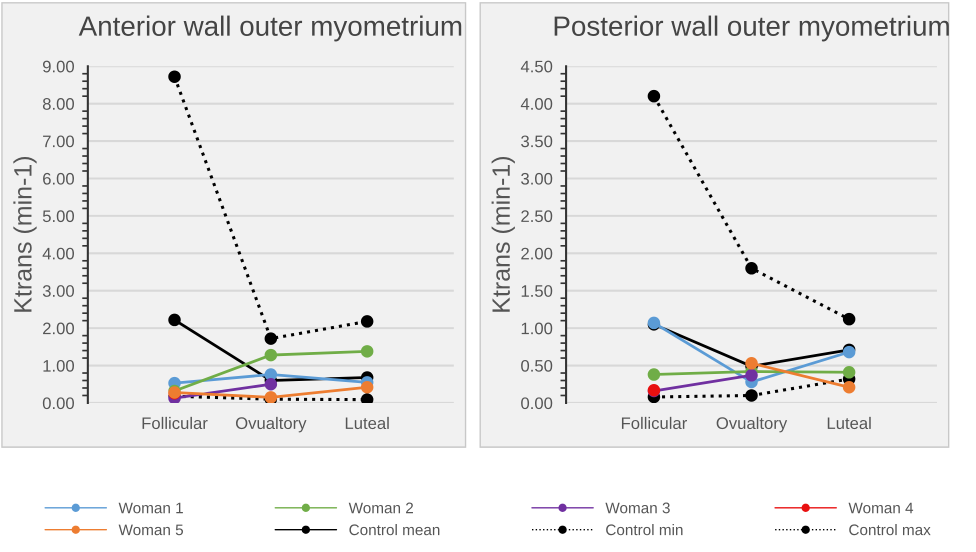 Image resolution: width=976 pixels, height=552 pixels. What do you see at coordinates (58, 104) in the screenshot?
I see `y-tick-label: 8.00` at bounding box center [58, 104].